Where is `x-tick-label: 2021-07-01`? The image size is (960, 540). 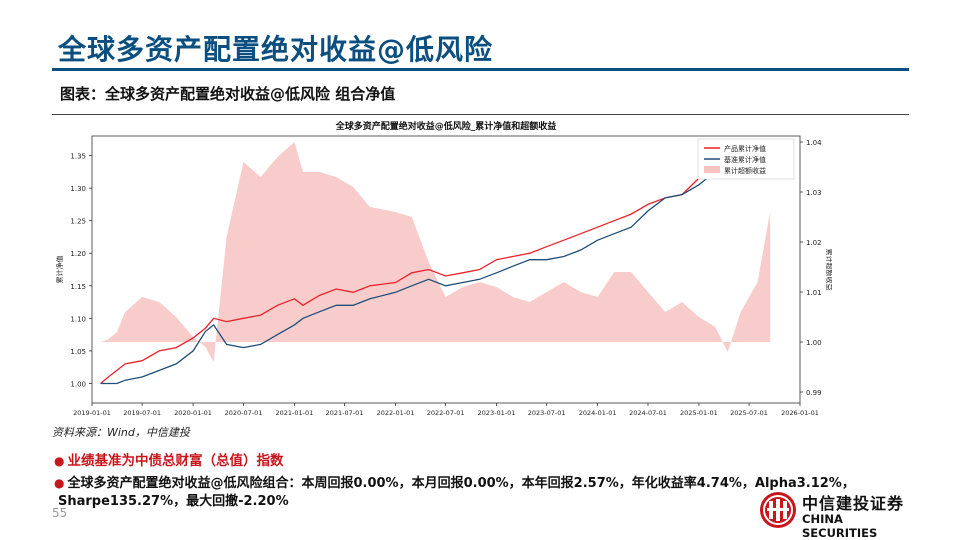 x-tick-label: 2021-07-01 is located at coordinates (345, 412).